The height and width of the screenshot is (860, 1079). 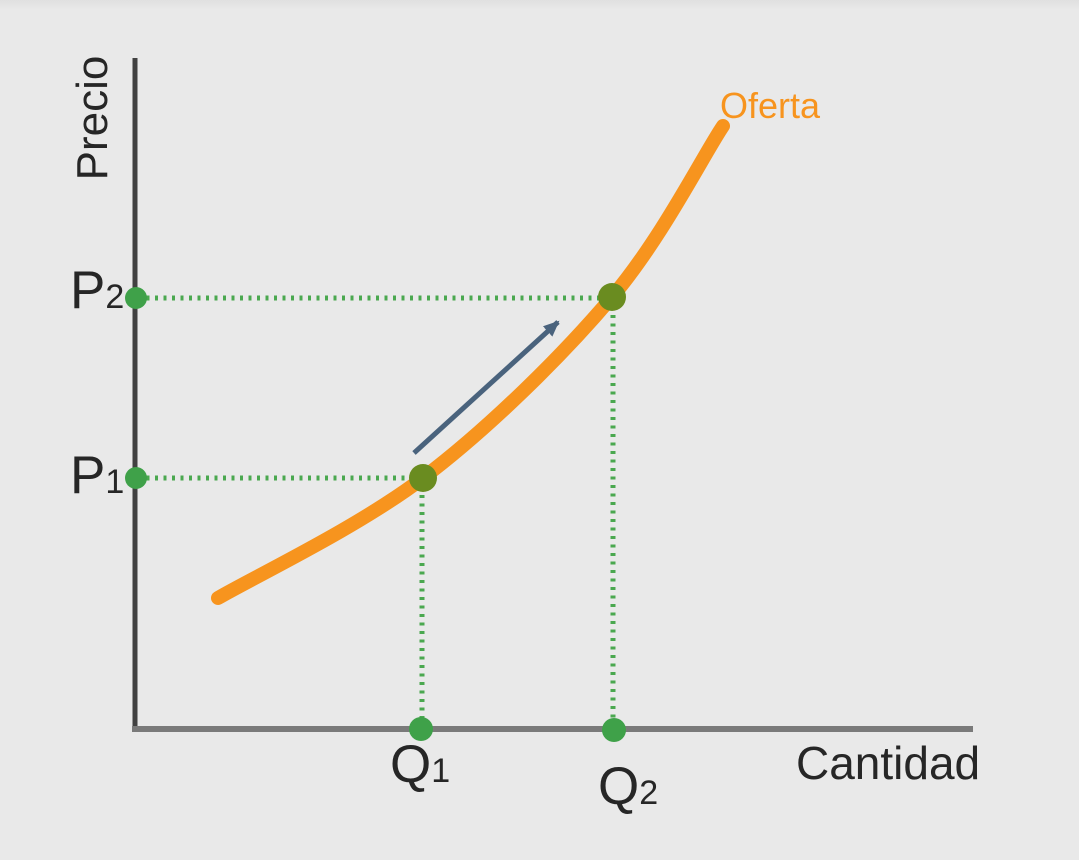 What do you see at coordinates (888, 763) in the screenshot?
I see `x-axis-label: Cantidad` at bounding box center [888, 763].